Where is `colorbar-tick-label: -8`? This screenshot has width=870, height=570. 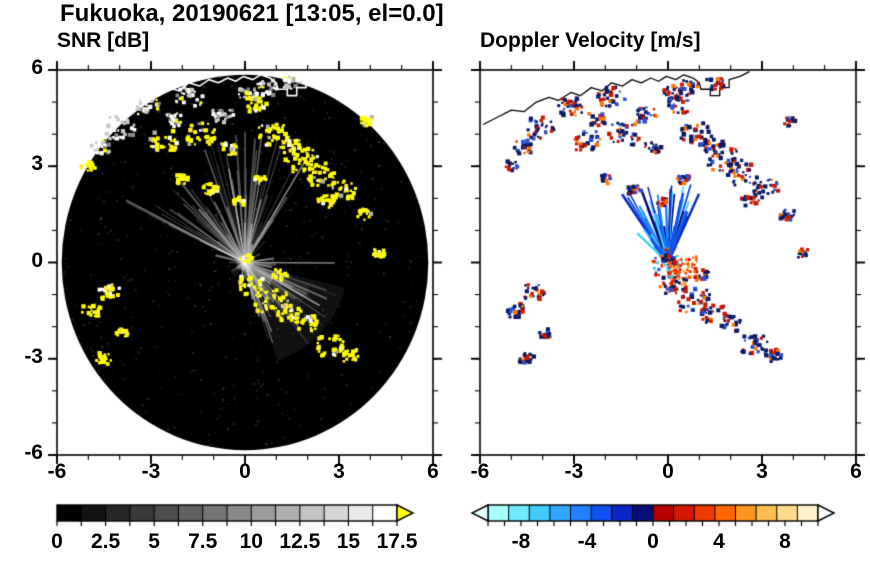 colorbar-tick-label: -8 is located at coordinates (521, 541).